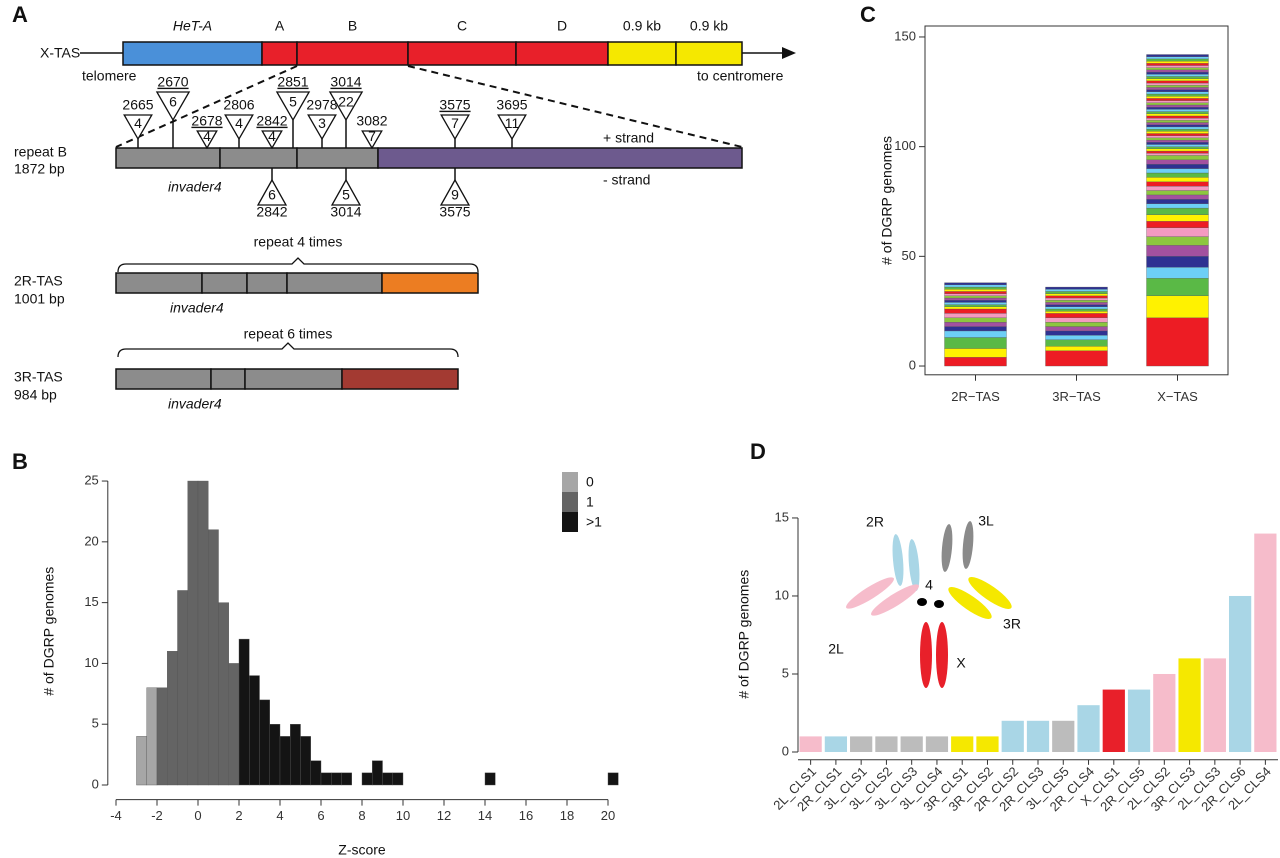 This screenshot has height=858, width=1280. Describe the element at coordinates (1177, 396) in the screenshot. I see `x-tick-label: X−TAS` at that location.